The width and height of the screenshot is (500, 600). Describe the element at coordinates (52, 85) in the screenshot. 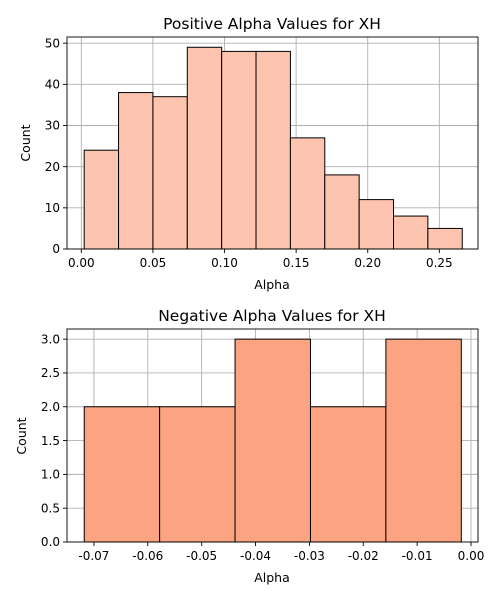

I see `y-tick-label: 40` at that location.